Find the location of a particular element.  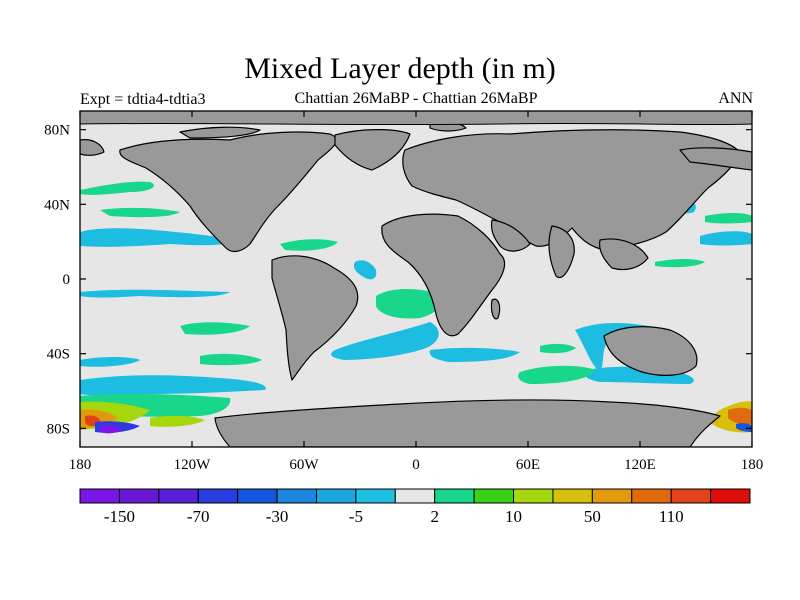

land-arctic-islands is located at coordinates (220, 132).